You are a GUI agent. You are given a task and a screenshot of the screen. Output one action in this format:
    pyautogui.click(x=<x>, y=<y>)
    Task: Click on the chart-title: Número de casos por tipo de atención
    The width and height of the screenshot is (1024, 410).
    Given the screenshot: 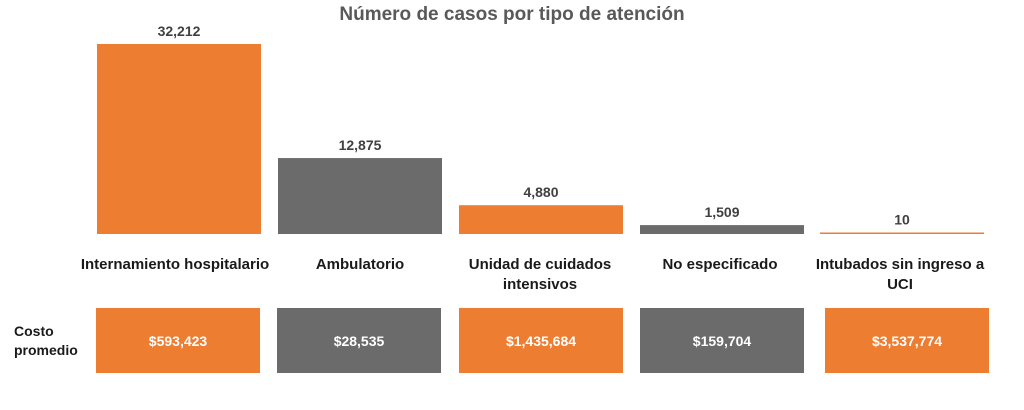 What is the action you would take?
    pyautogui.click(x=512, y=14)
    